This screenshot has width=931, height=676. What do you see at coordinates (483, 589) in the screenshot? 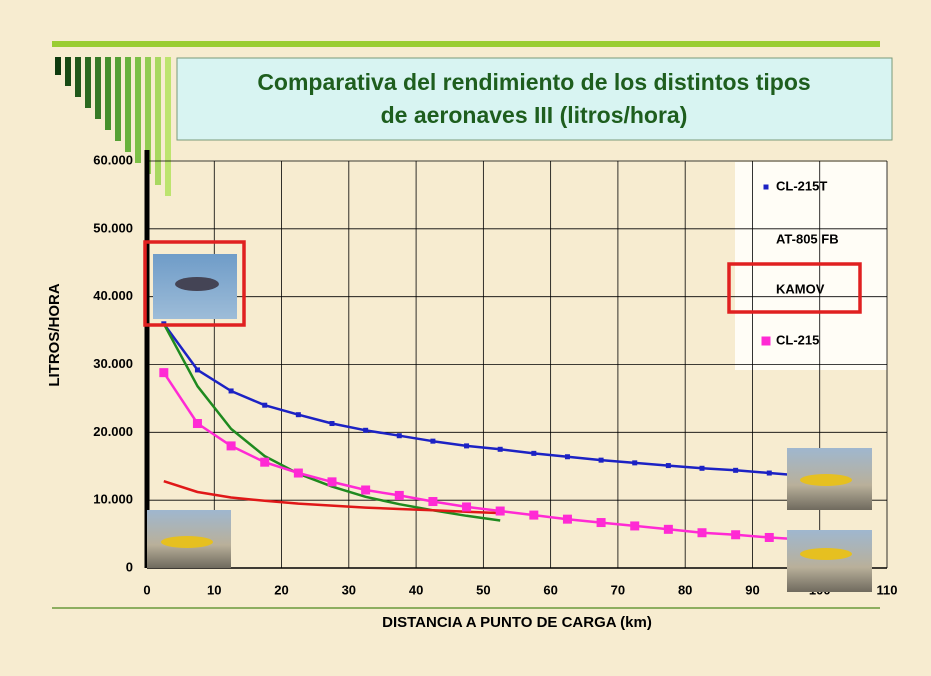
I see `x-tick-label: 50` at bounding box center [483, 589].